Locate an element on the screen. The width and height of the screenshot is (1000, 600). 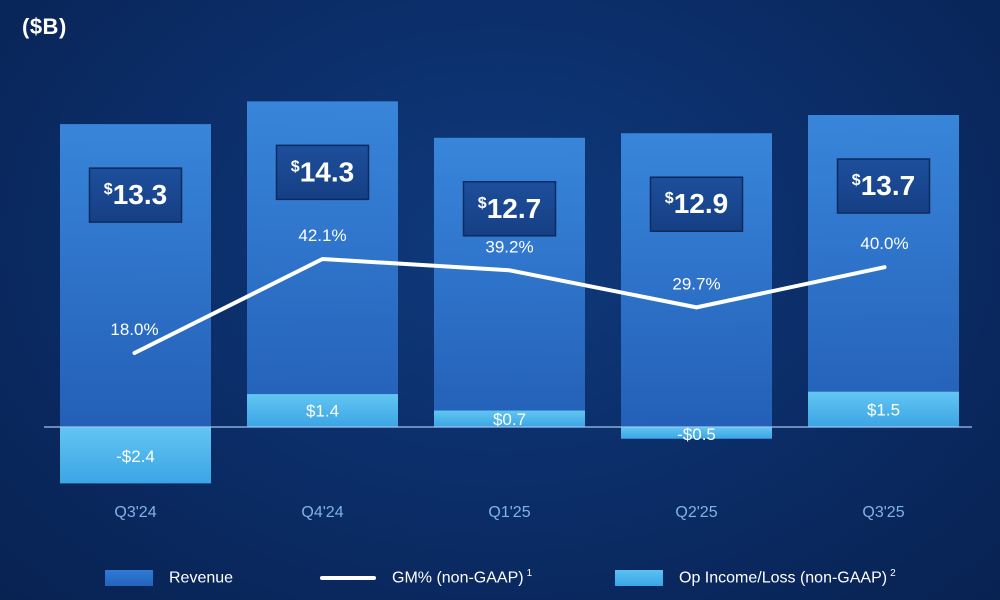
legend-swatch-gm is located at coordinates (348, 578).